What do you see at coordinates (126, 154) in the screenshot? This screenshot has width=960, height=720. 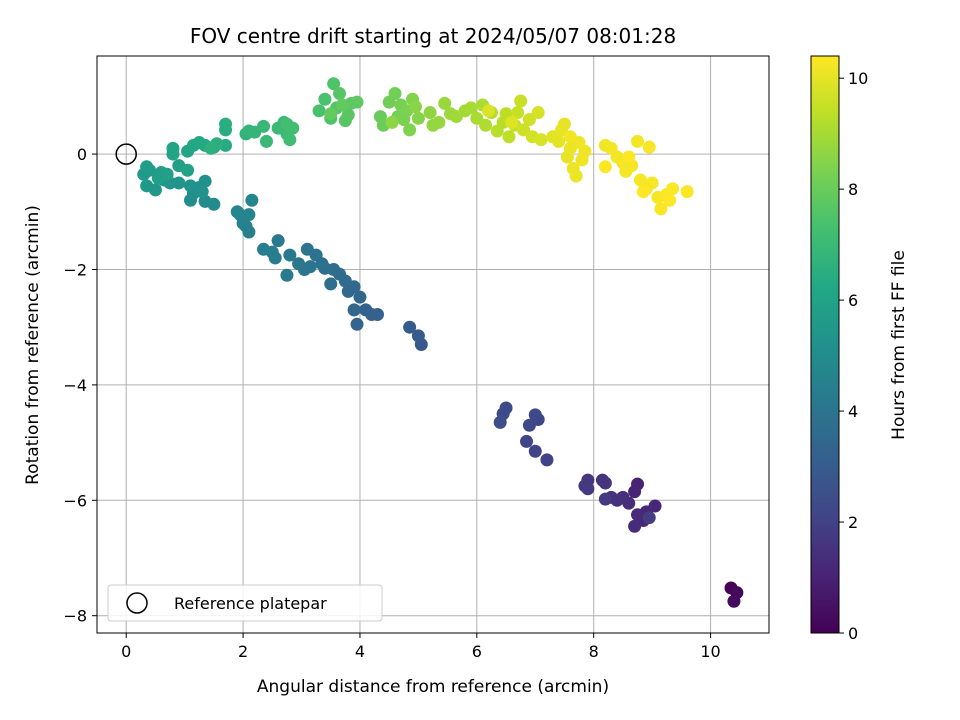 I see `reference-platepar-marker` at bounding box center [126, 154].